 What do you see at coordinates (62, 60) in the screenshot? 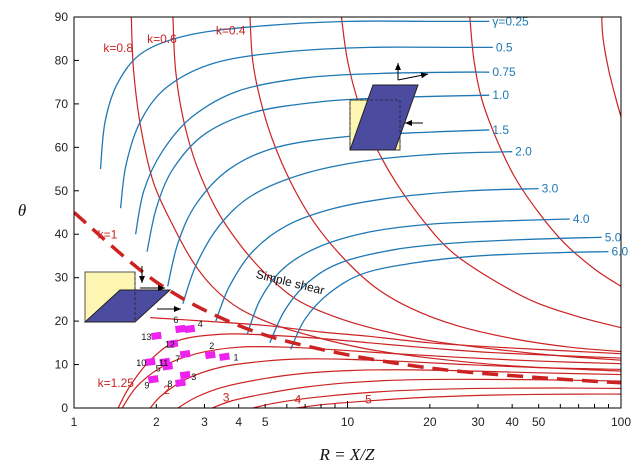
I see `y-tick-label: 80` at bounding box center [62, 60].